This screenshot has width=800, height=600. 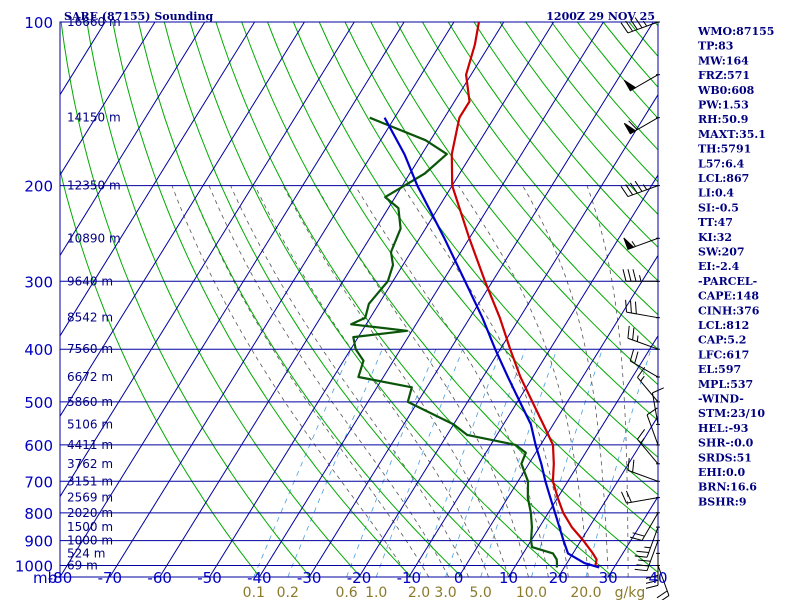 What do you see at coordinates (539, 169) in the screenshot?
I see `dry-adiabat-line` at bounding box center [539, 169].